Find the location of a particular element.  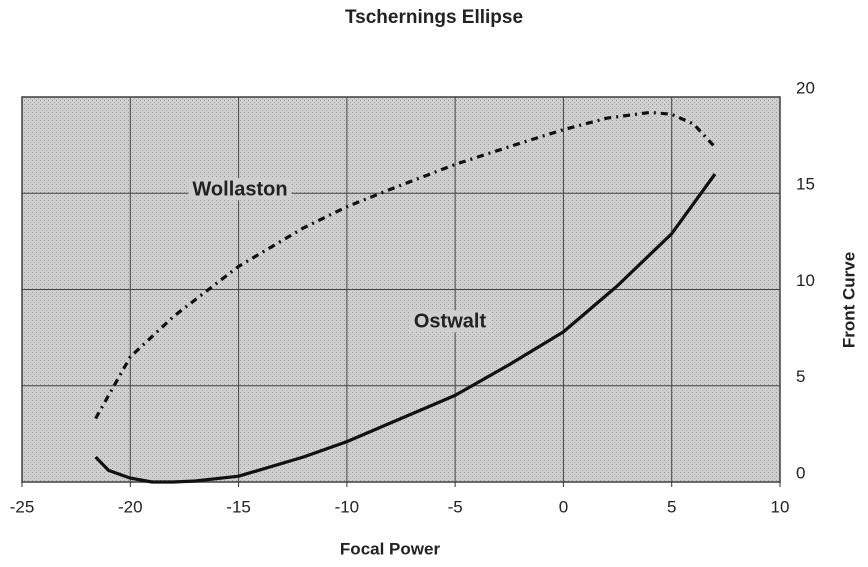

y-axis-label: Front Curve is located at coordinates (848, 300).